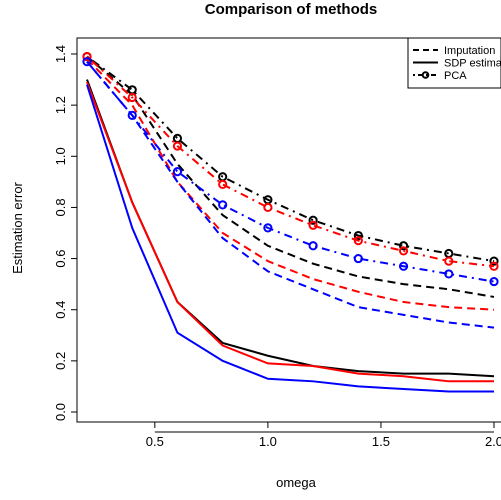  What do you see at coordinates (17, 227) in the screenshot?
I see `y-axis-label: Estimation error` at bounding box center [17, 227].